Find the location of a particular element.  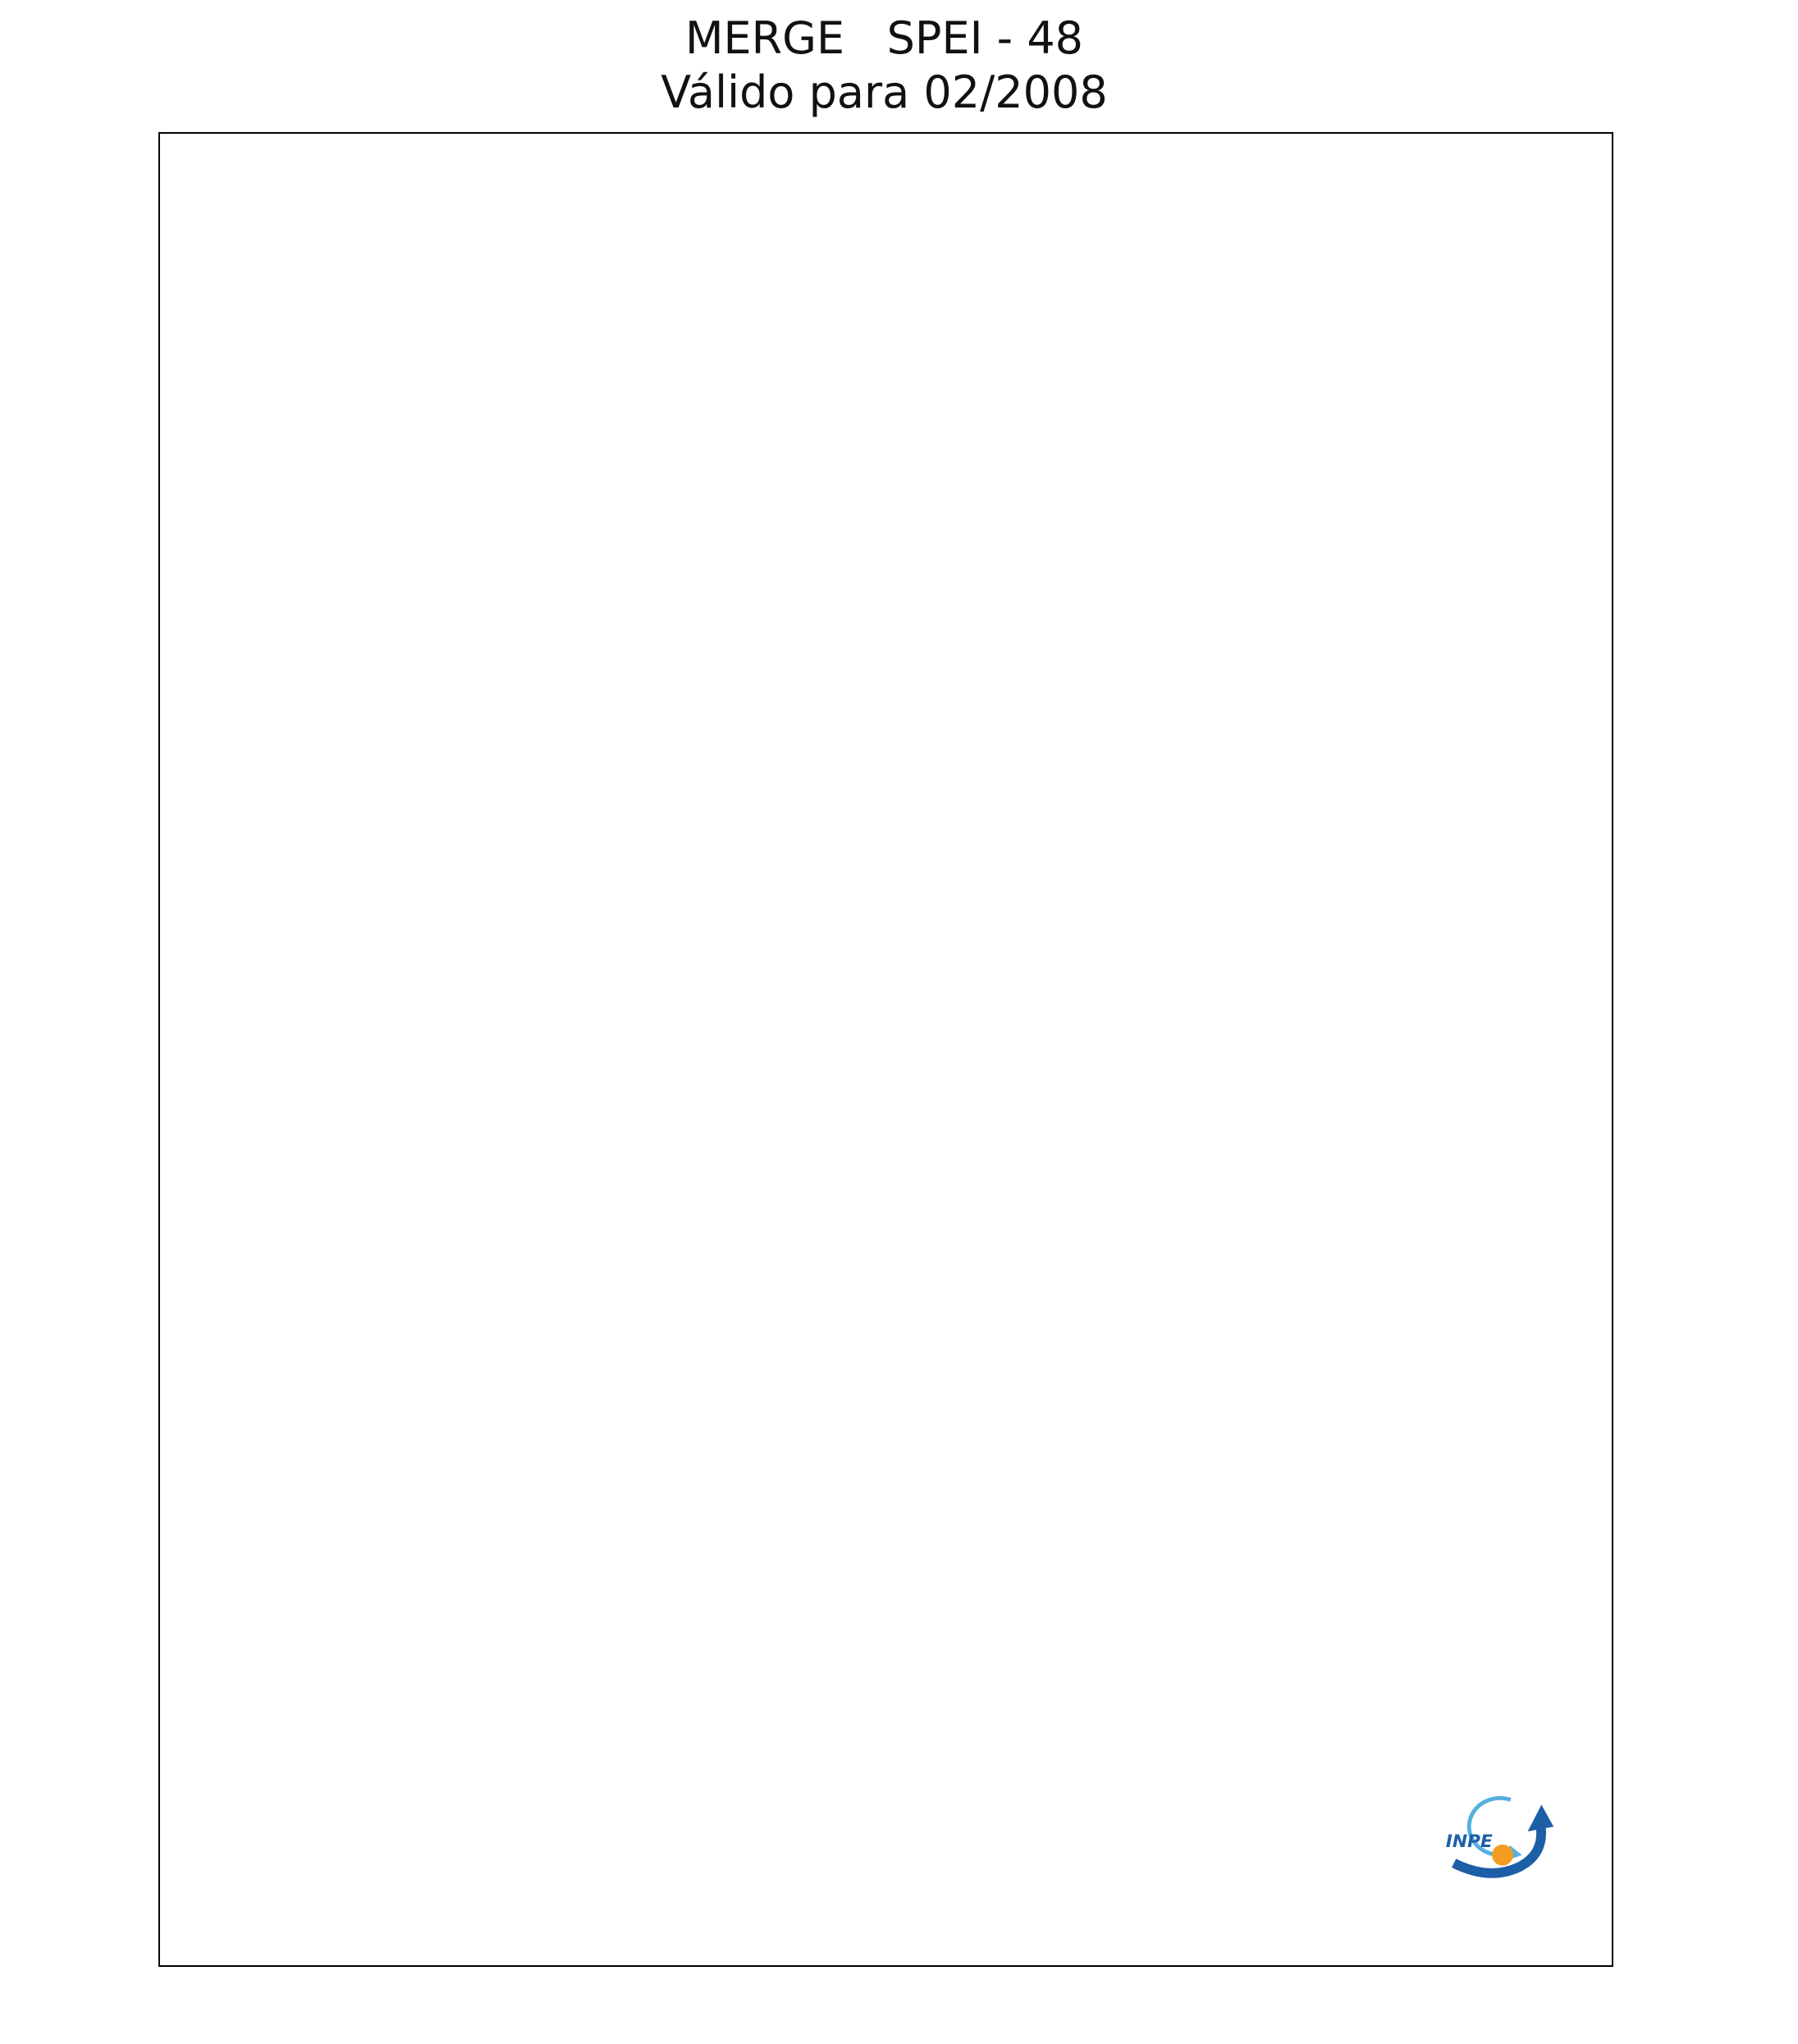

inpe-logo-text: INPE is located at coordinates (1469, 1841).